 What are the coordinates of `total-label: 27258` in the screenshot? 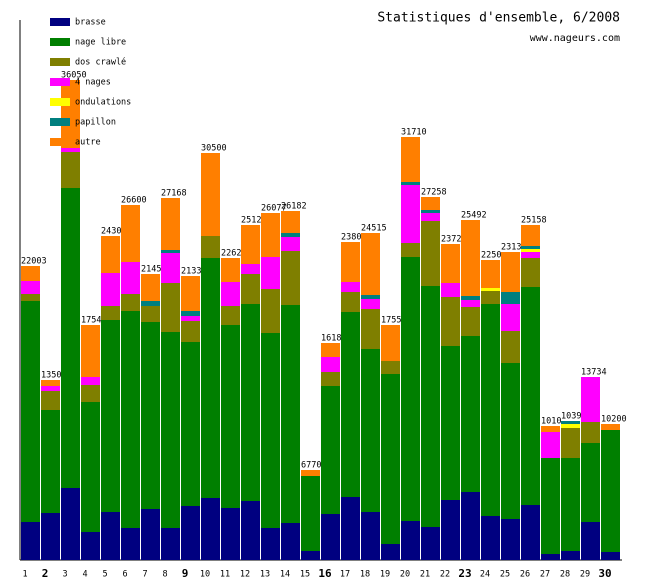 It's located at (434, 193).